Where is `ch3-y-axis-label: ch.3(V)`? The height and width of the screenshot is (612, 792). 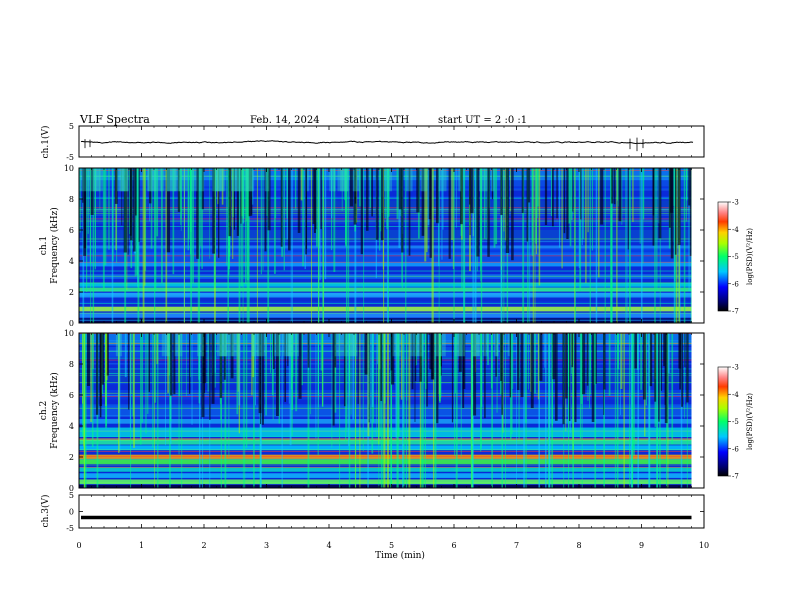
ch3-y-axis-label: ch.3(V) is located at coordinates (45, 511).